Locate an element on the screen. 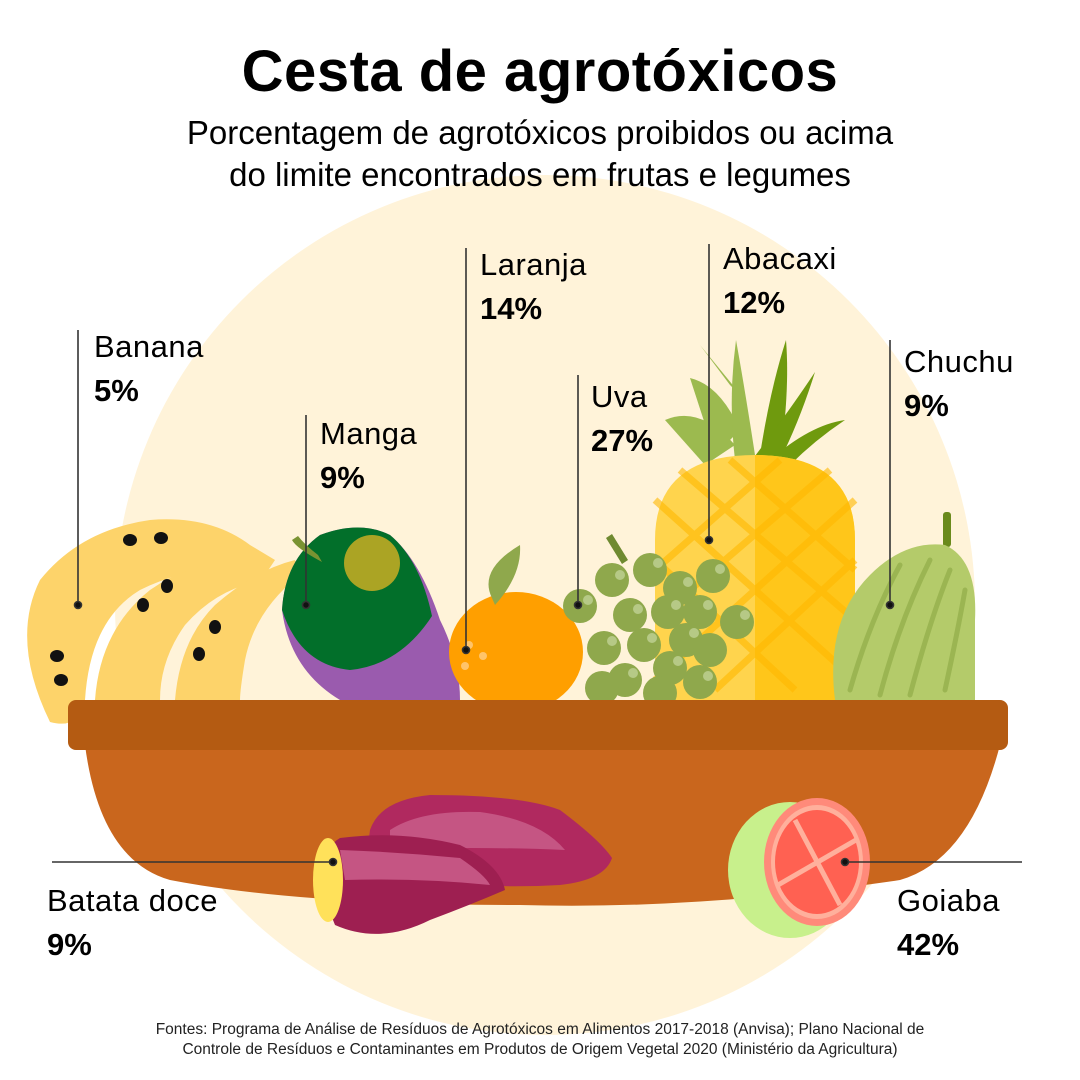 Image resolution: width=1080 pixels, height=1080 pixels. chayote-icon is located at coordinates (904, 606).